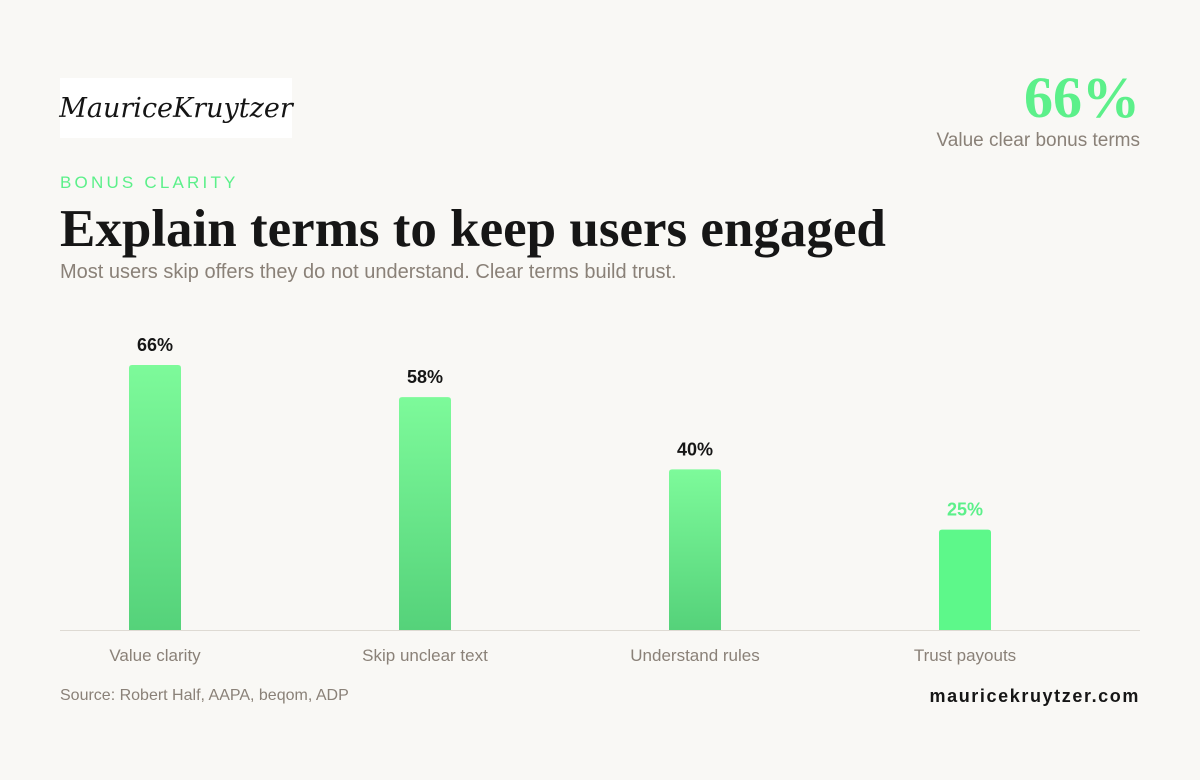 This screenshot has width=1200, height=780. I want to click on bar-value-label-1: 58%, so click(425, 377).